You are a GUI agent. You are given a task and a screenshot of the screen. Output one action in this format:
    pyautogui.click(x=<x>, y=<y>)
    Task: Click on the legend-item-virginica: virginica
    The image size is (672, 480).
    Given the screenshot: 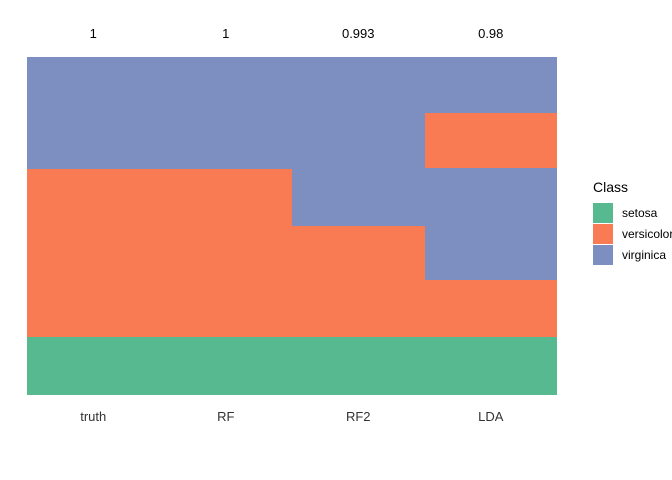 What is the action you would take?
    pyautogui.click(x=632, y=255)
    